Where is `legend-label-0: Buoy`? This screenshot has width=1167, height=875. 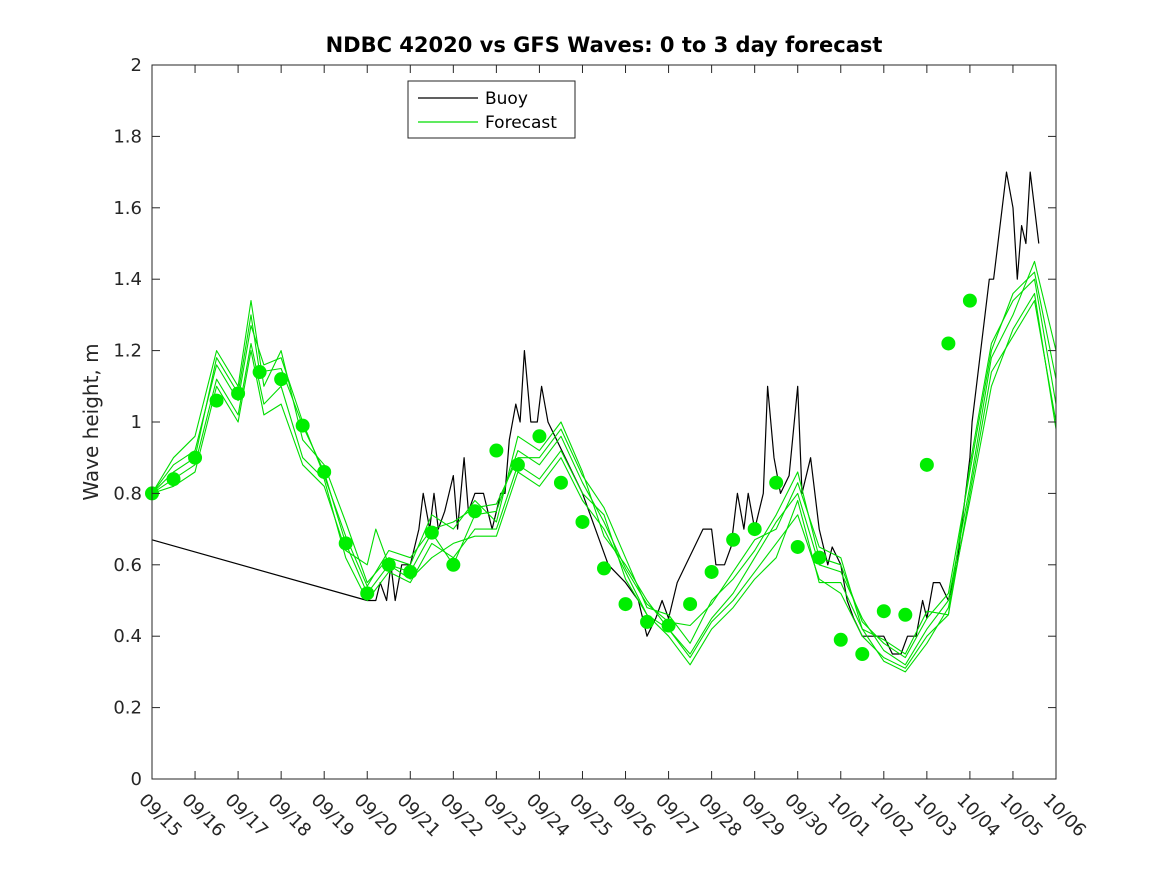 legend-label-0: Buoy is located at coordinates (506, 99).